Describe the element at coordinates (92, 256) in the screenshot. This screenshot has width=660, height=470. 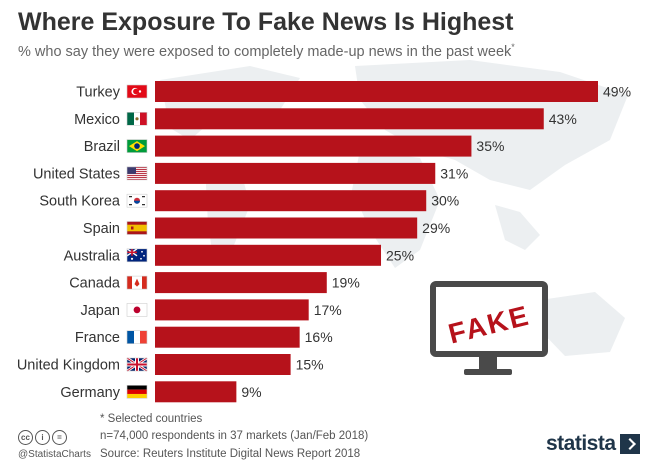
I see `category-label: Australia` at that location.